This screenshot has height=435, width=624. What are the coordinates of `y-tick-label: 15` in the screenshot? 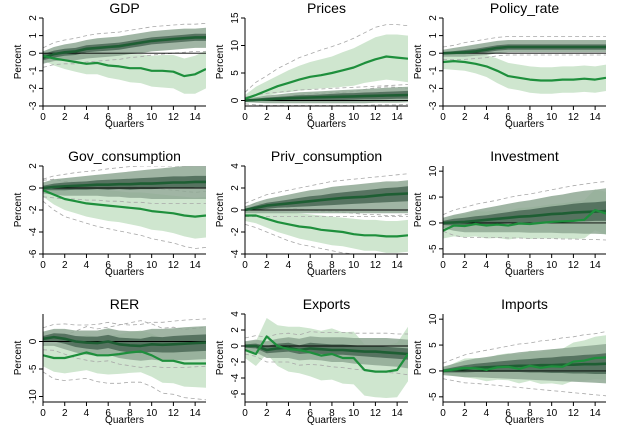 It's located at (235, 18).